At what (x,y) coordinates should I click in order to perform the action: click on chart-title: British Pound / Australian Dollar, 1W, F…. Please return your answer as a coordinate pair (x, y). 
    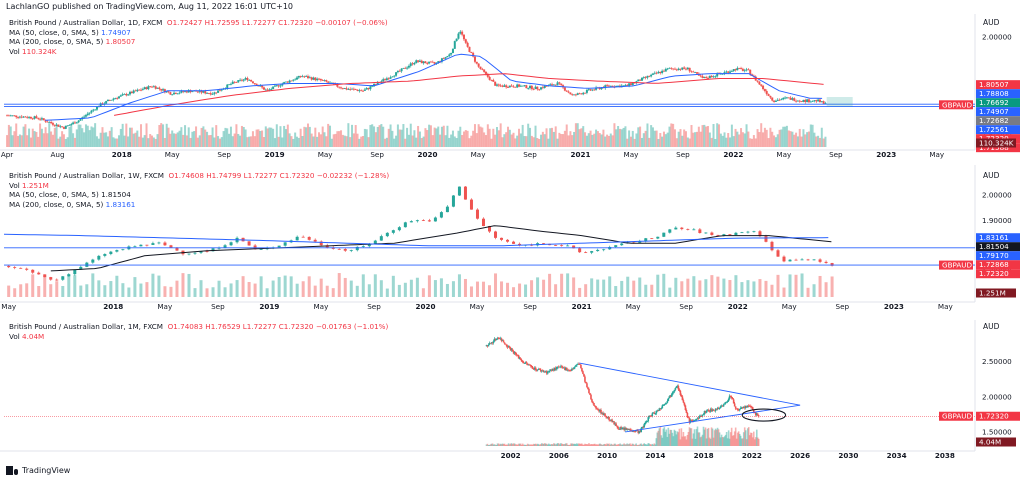
    Looking at the image, I should click on (86, 175).